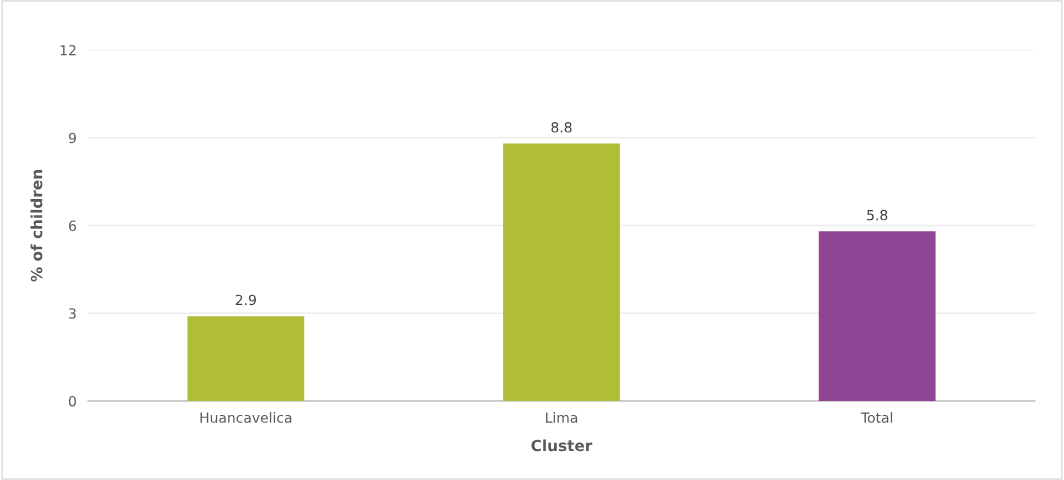 The height and width of the screenshot is (480, 1064). I want to click on x-axis-title: Cluster, so click(562, 445).